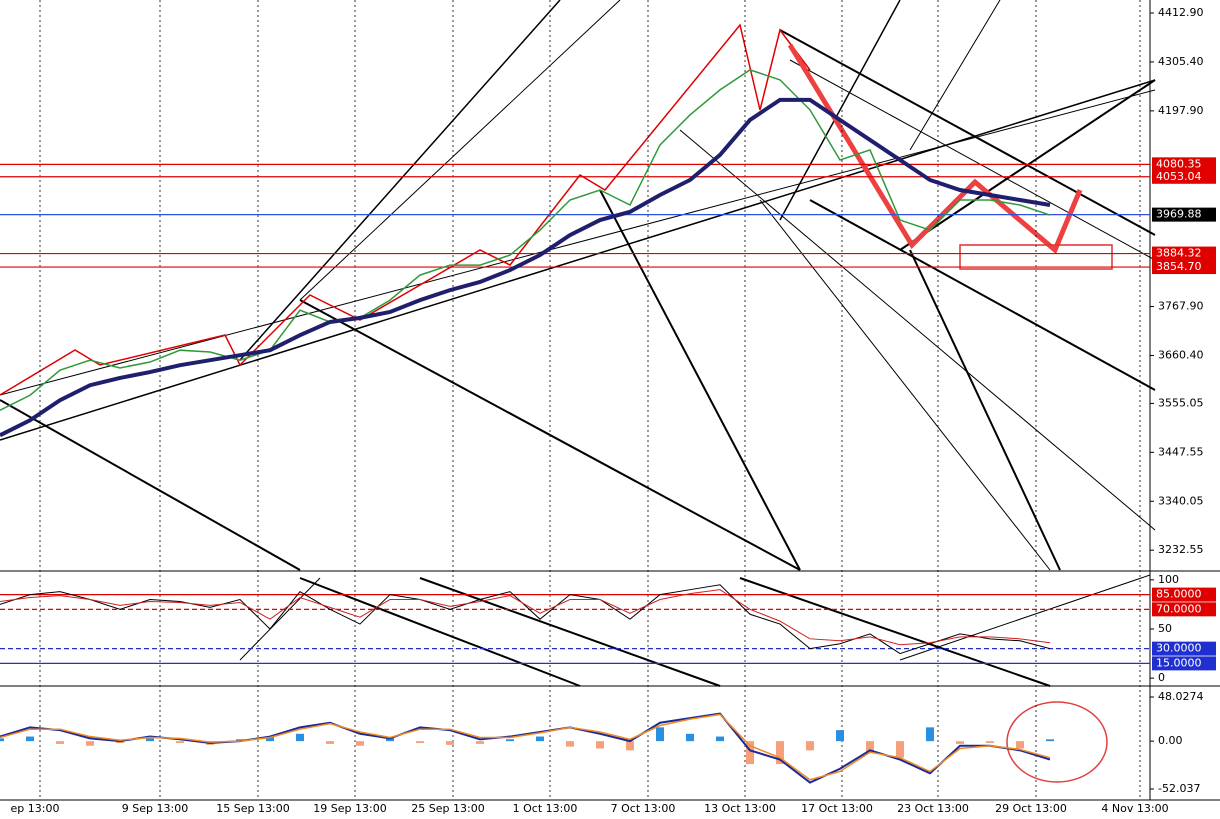 This screenshot has width=1220, height=819. I want to click on x-tick-label: 23 Oct 13:00, so click(933, 808).